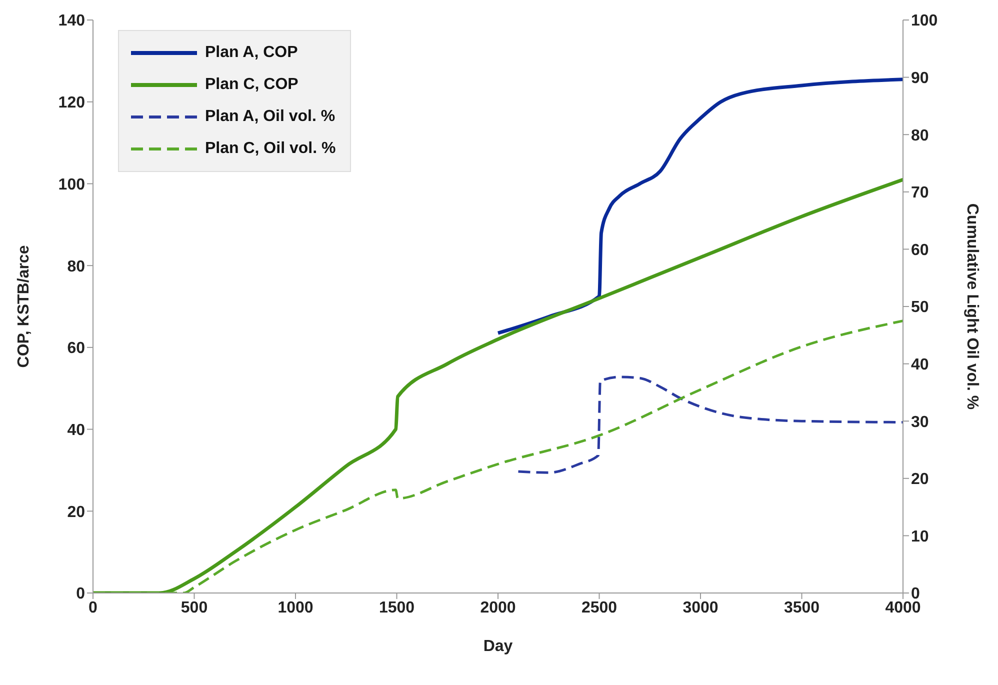  Describe the element at coordinates (76, 430) in the screenshot. I see `y-tick-label: 40` at that location.